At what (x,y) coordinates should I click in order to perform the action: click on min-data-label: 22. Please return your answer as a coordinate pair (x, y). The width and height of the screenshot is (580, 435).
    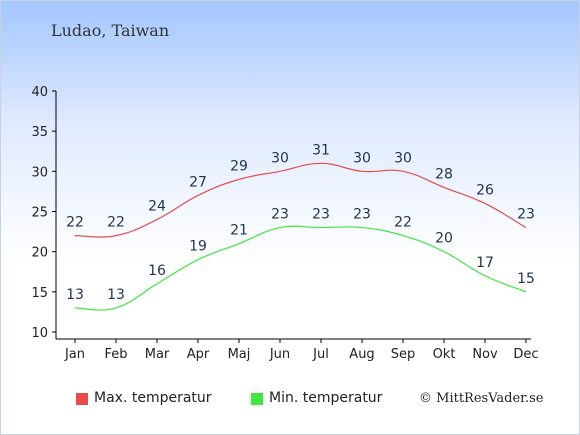
    Looking at the image, I should click on (403, 223).